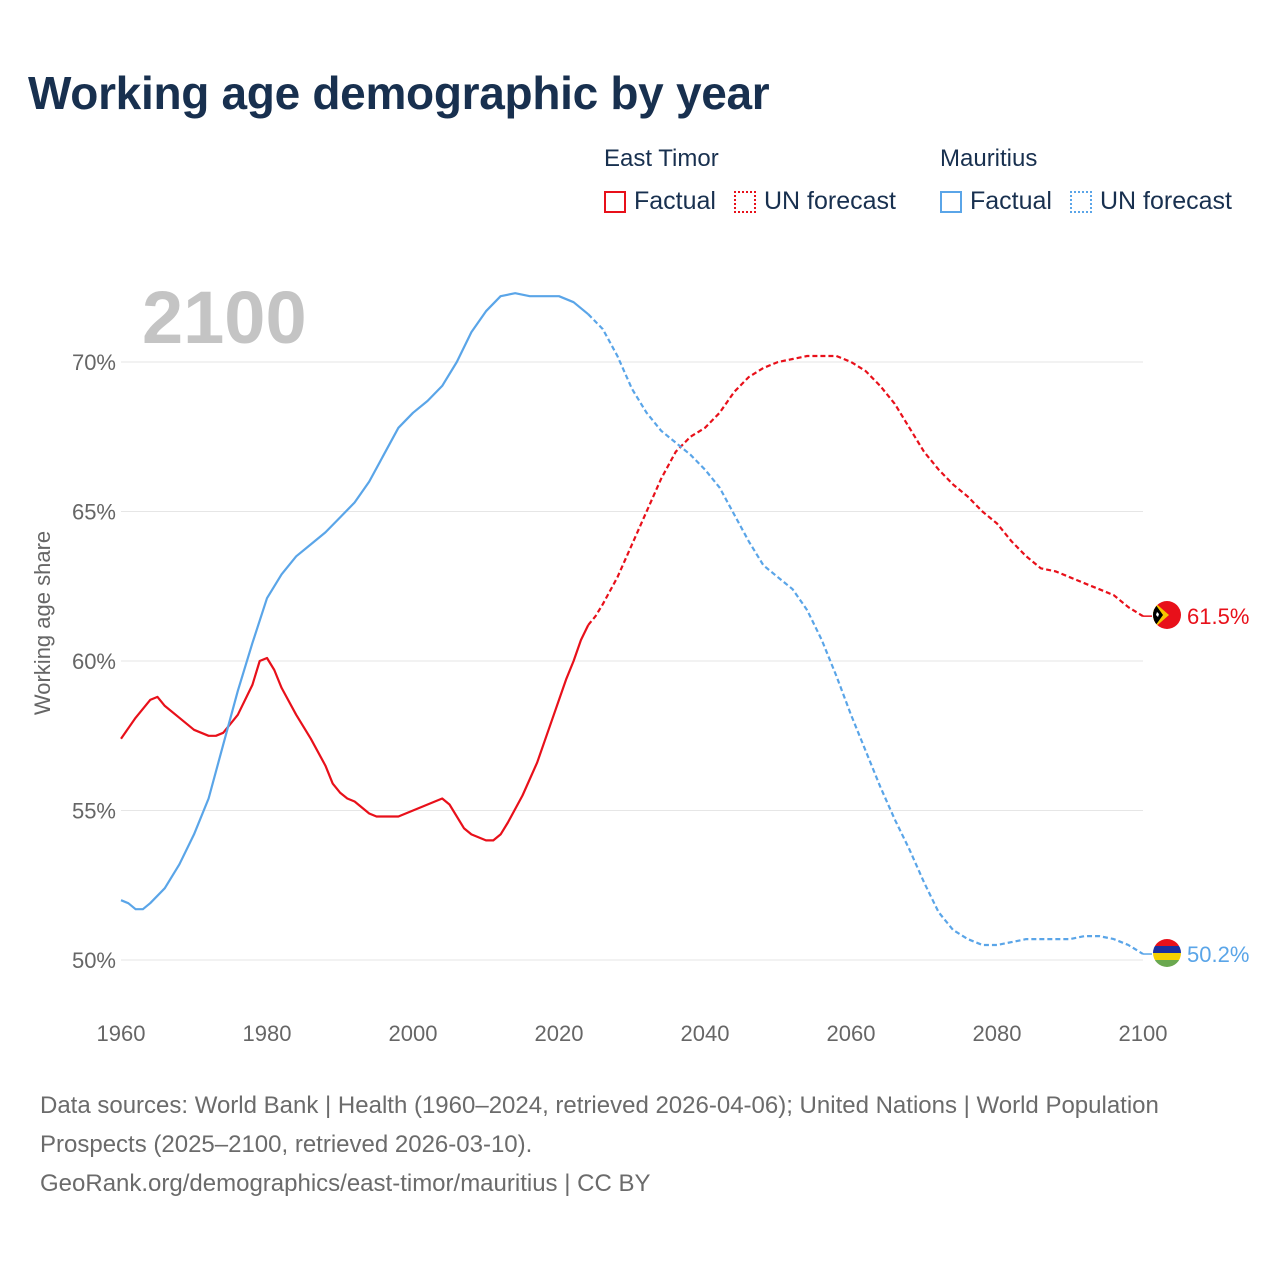  Describe the element at coordinates (951, 201) in the screenshot. I see `legend-swatch-solid-blue` at that location.